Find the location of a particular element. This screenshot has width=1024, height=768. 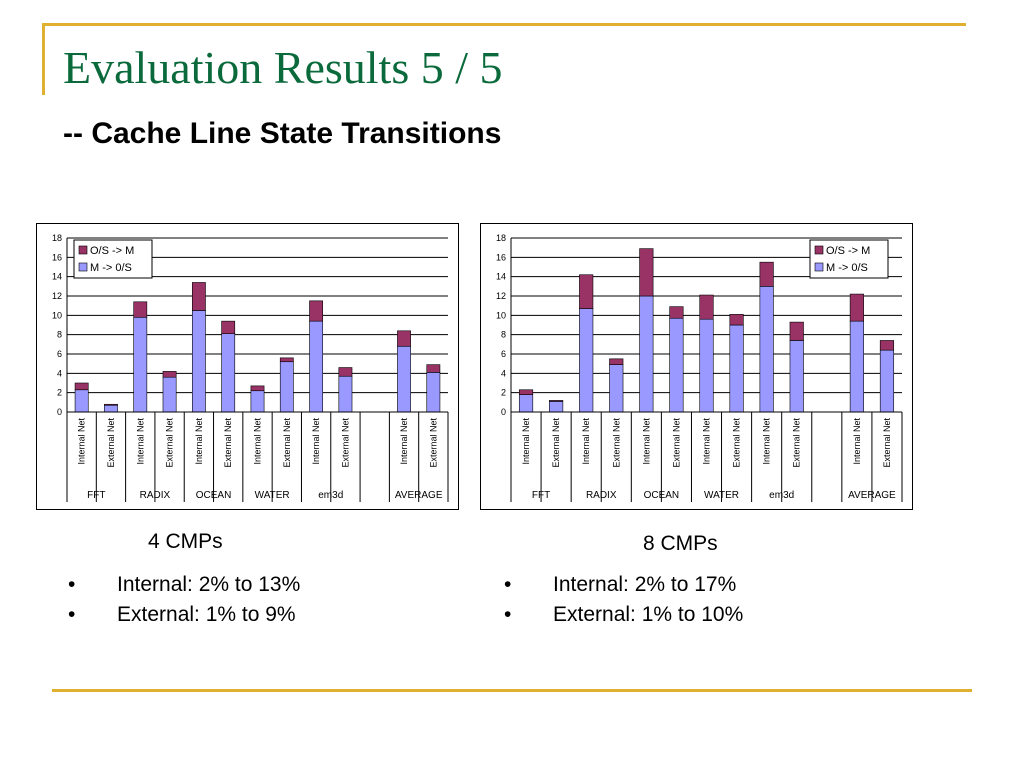

x-group-label: FFT is located at coordinates (541, 495).